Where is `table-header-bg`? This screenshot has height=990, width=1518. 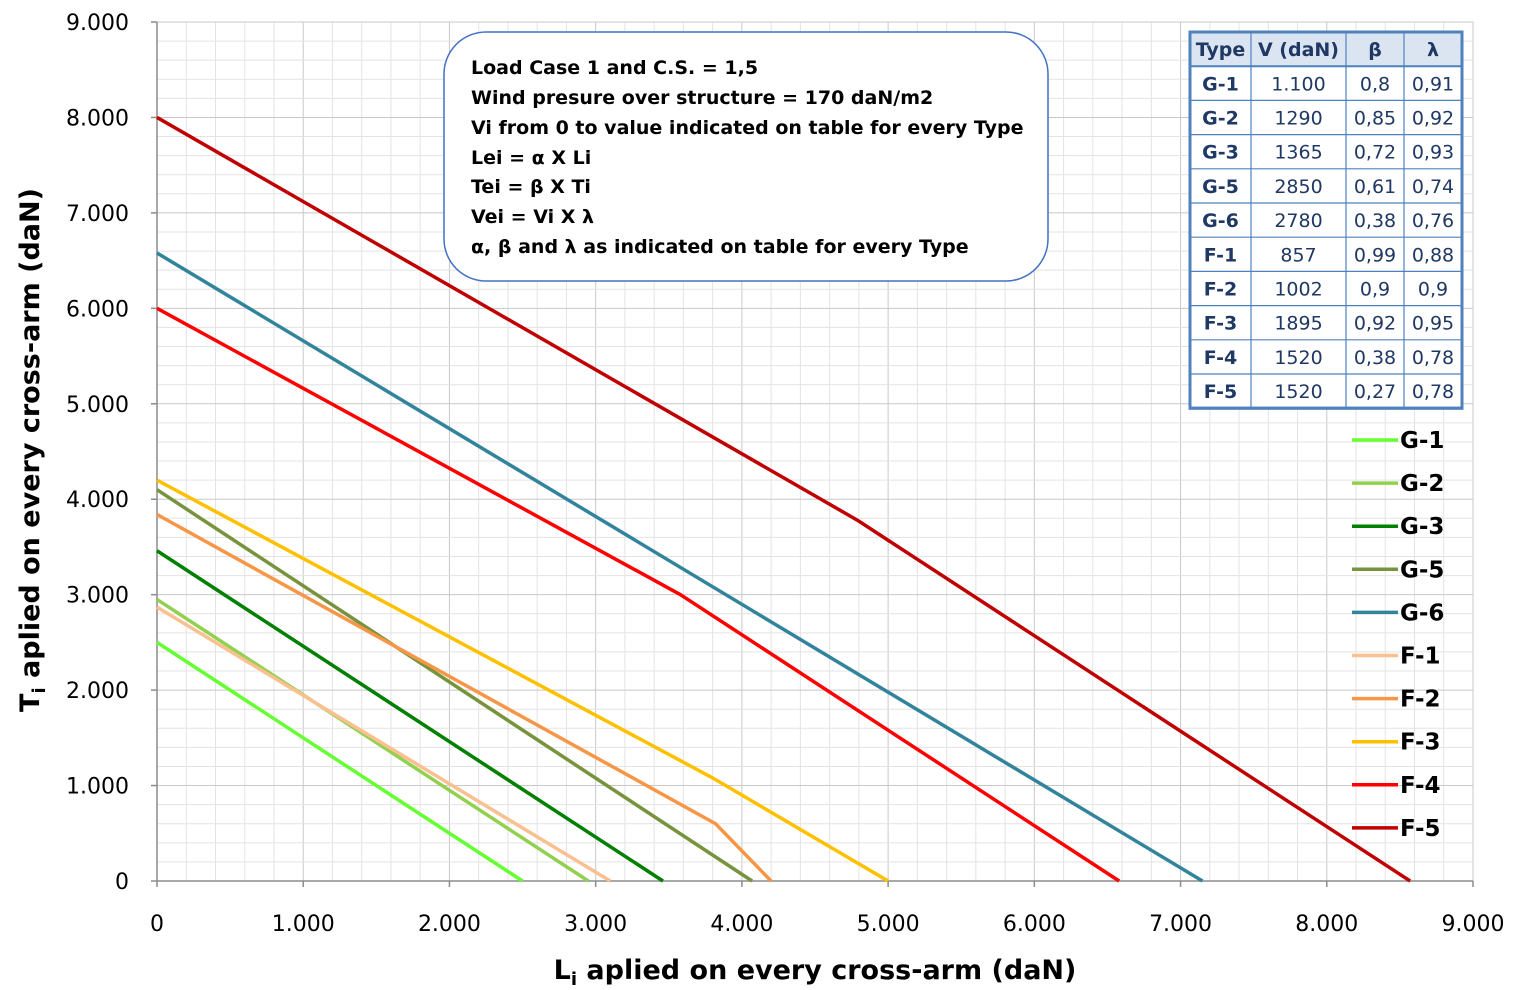 table-header-bg is located at coordinates (1326, 49).